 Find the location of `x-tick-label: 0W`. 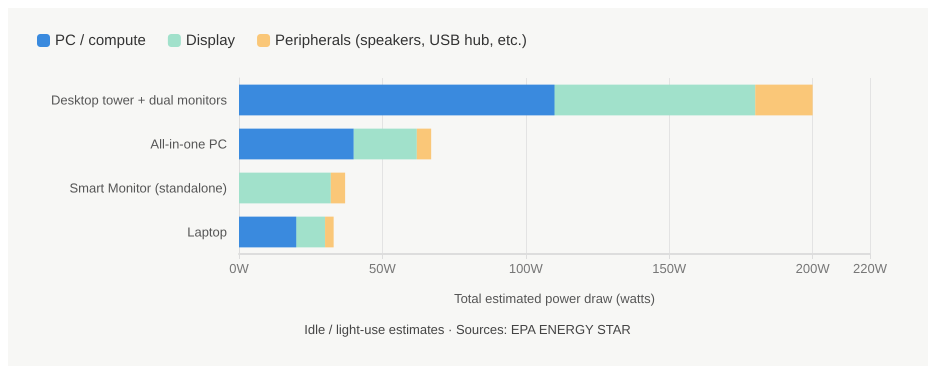

x-tick-label: 0W is located at coordinates (239, 268).